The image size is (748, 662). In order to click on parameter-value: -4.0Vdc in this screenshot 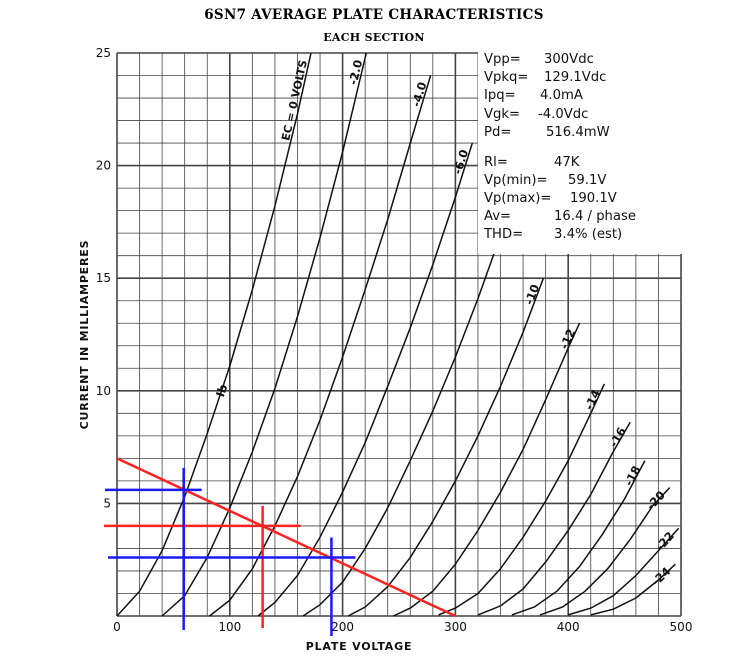, I will do `click(563, 114)`.